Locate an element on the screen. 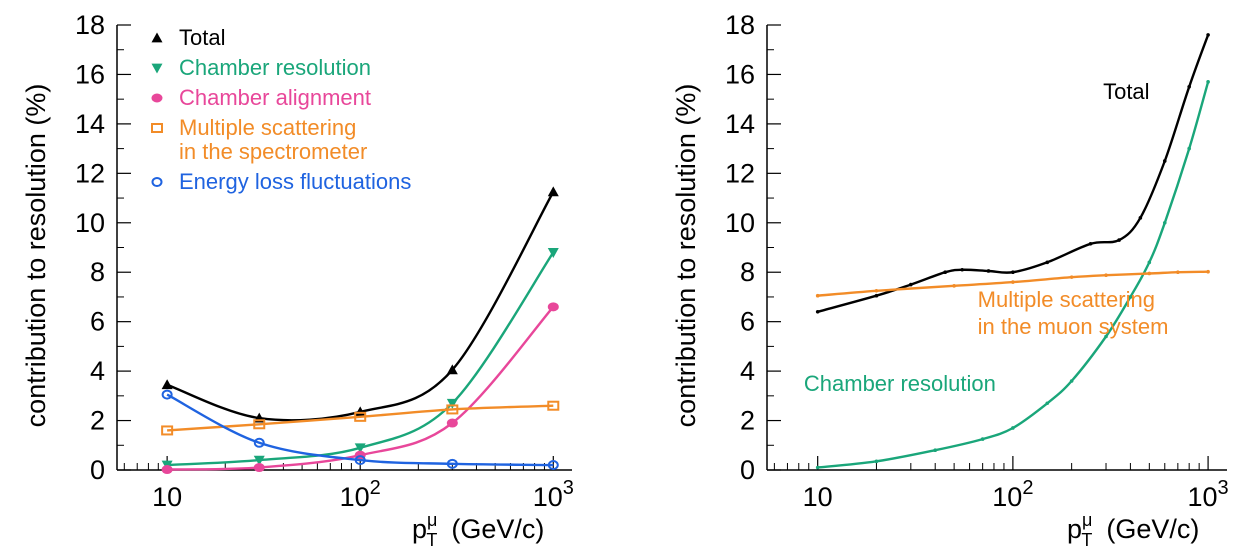 This screenshot has height=550, width=1254. series-label-multiple-scattering-in-the-muon-system: in the muon system is located at coordinates (1073, 326).